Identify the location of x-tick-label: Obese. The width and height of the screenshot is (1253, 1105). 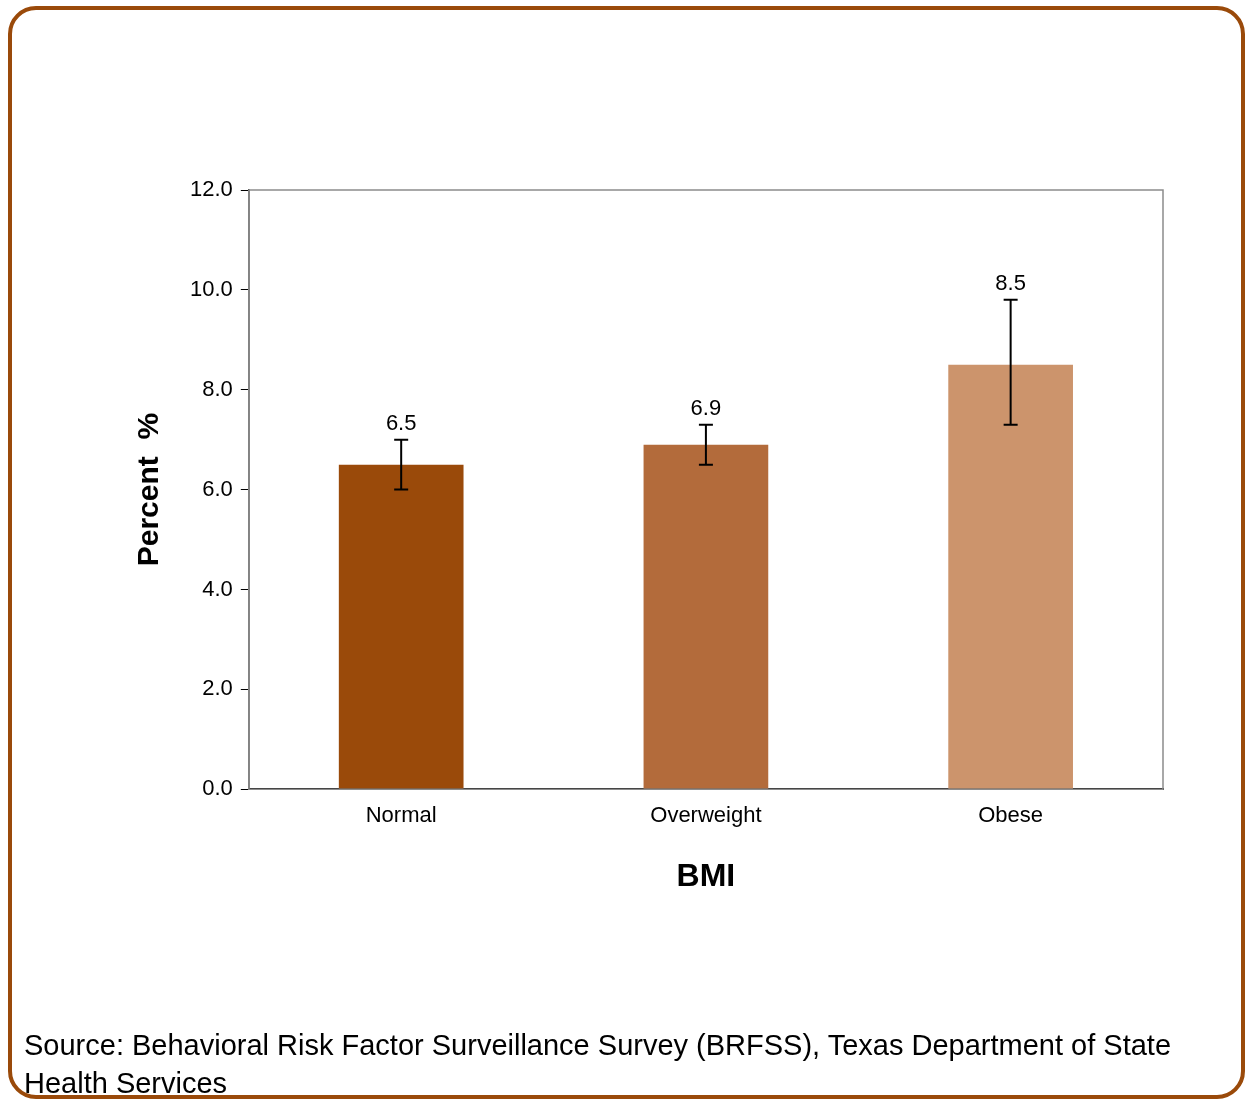
(1011, 815).